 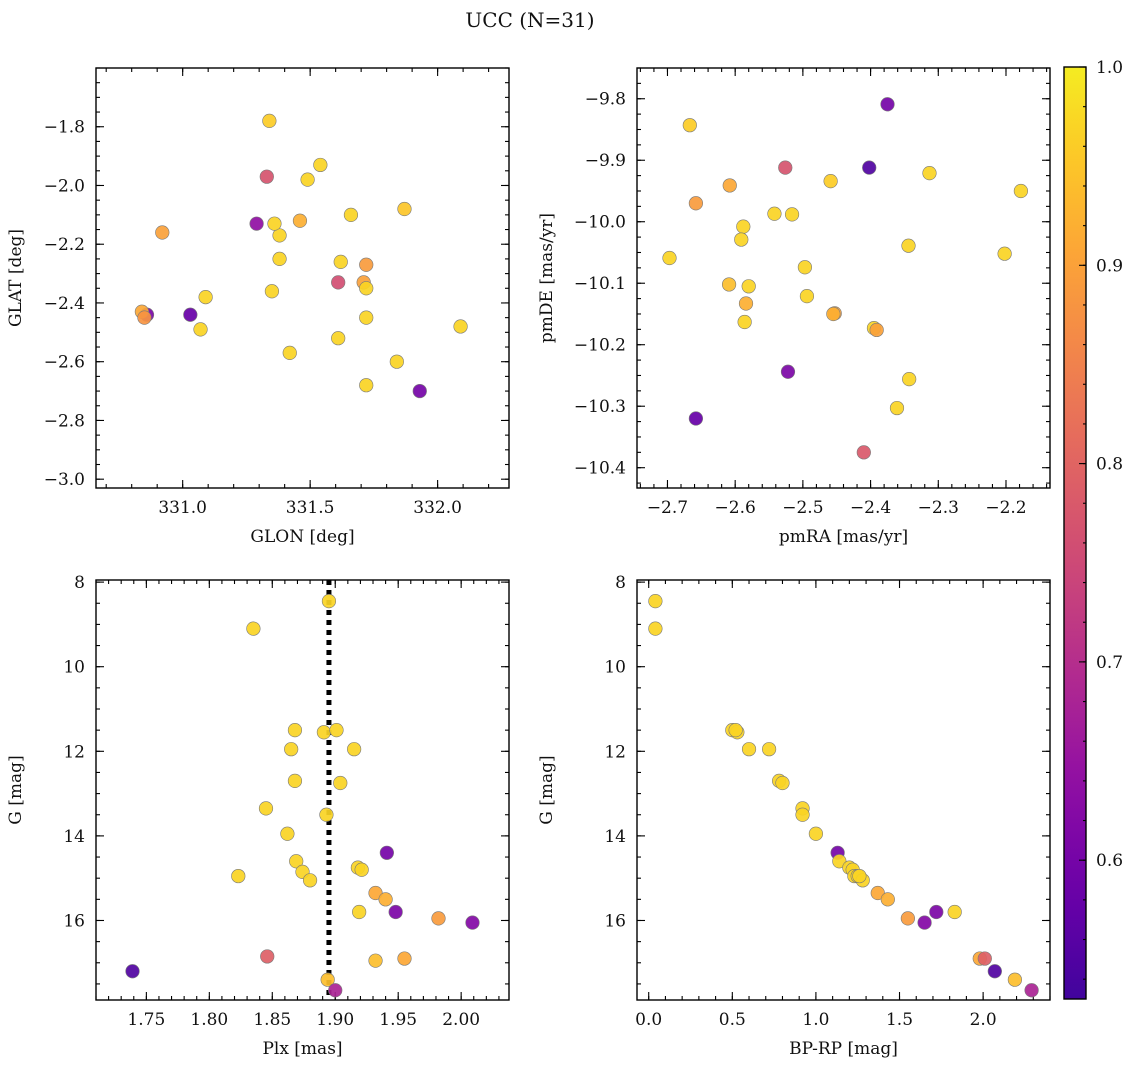 What do you see at coordinates (735, 508) in the screenshot?
I see `x-tick-label: −2.6` at bounding box center [735, 508].